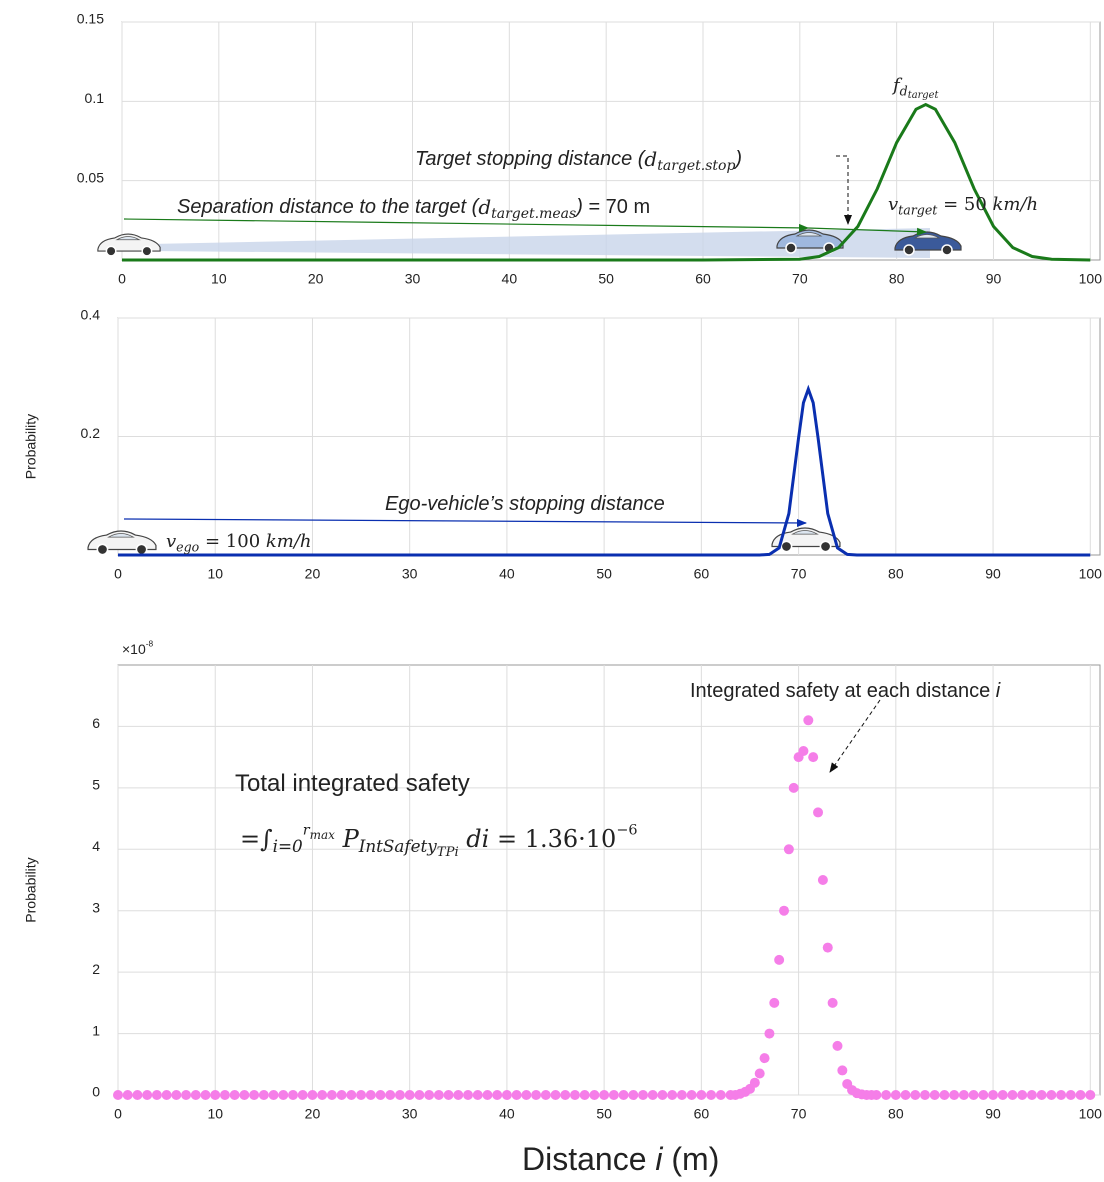  I want to click on axis-multiplier: ×10⁻⁸, so click(138, 648).